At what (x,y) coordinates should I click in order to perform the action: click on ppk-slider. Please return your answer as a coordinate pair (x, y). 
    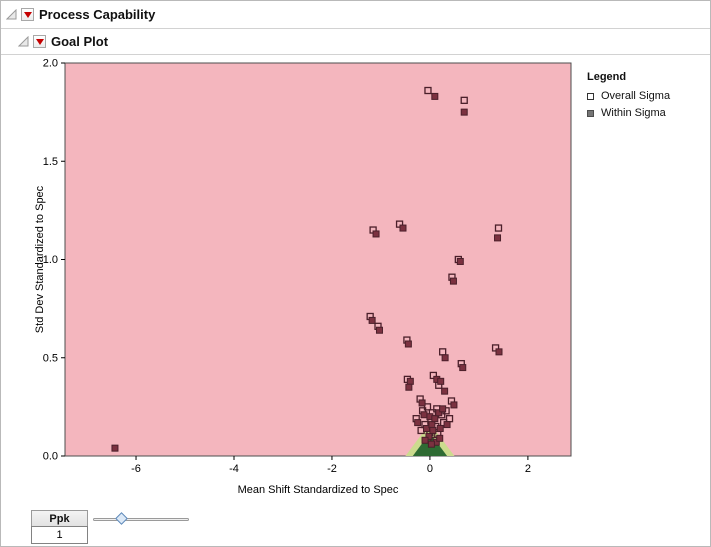
    Looking at the image, I should click on (141, 519).